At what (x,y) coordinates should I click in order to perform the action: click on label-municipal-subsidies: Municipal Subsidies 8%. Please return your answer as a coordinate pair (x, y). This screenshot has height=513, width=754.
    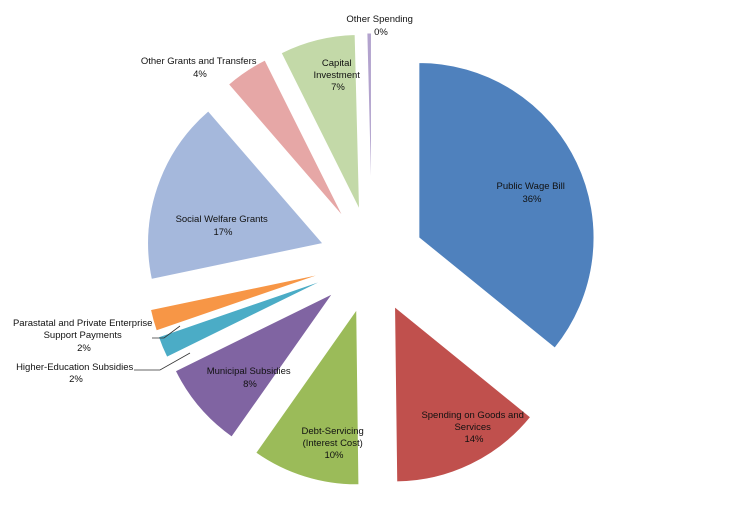
    Looking at the image, I should click on (250, 378).